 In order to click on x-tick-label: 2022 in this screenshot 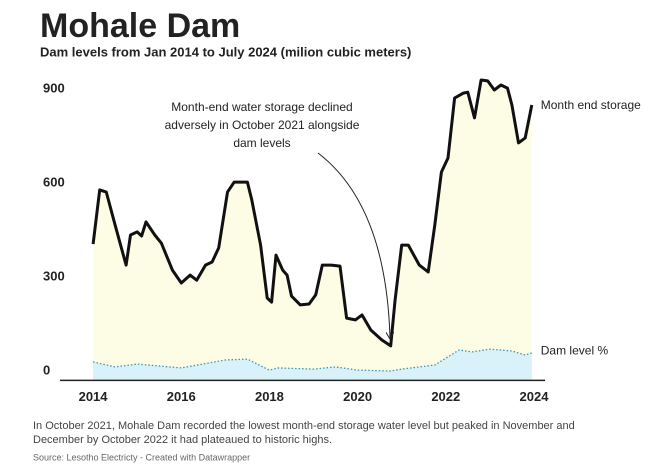, I will do `click(445, 396)`.